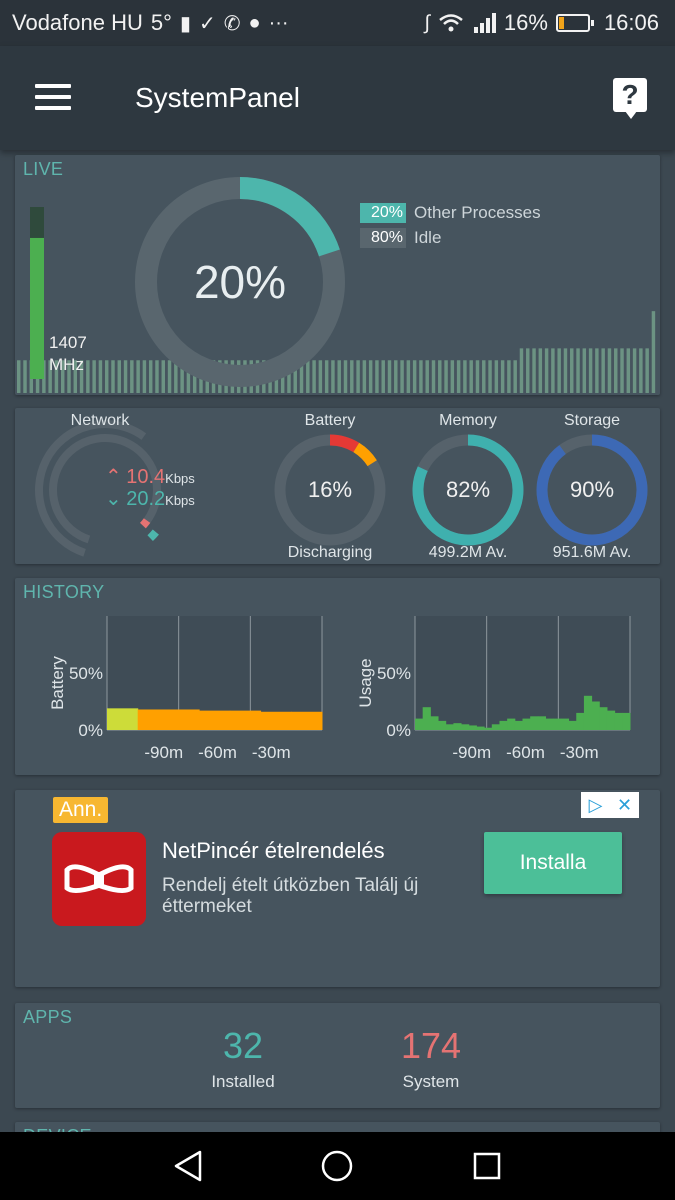 The image size is (675, 1200). Describe the element at coordinates (450, 212) in the screenshot. I see `legend-item: 20% Other Processes` at that location.